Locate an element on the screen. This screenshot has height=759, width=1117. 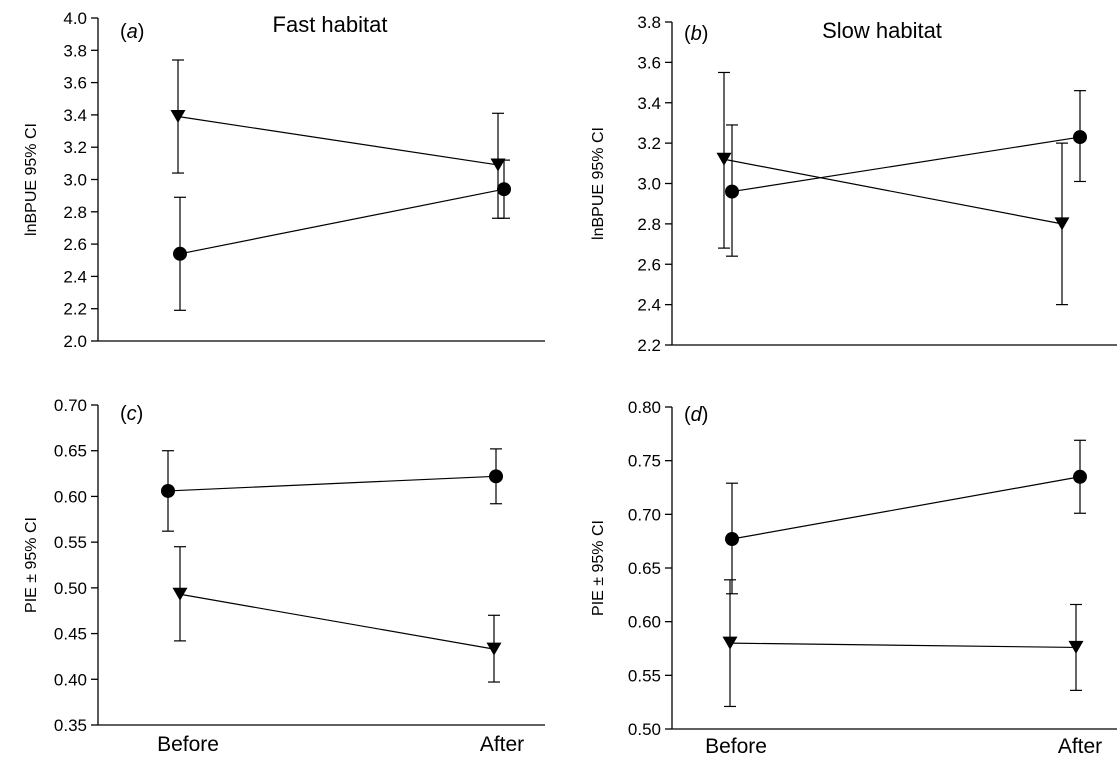
y-tick-label: 0.45 is located at coordinates (70, 634).